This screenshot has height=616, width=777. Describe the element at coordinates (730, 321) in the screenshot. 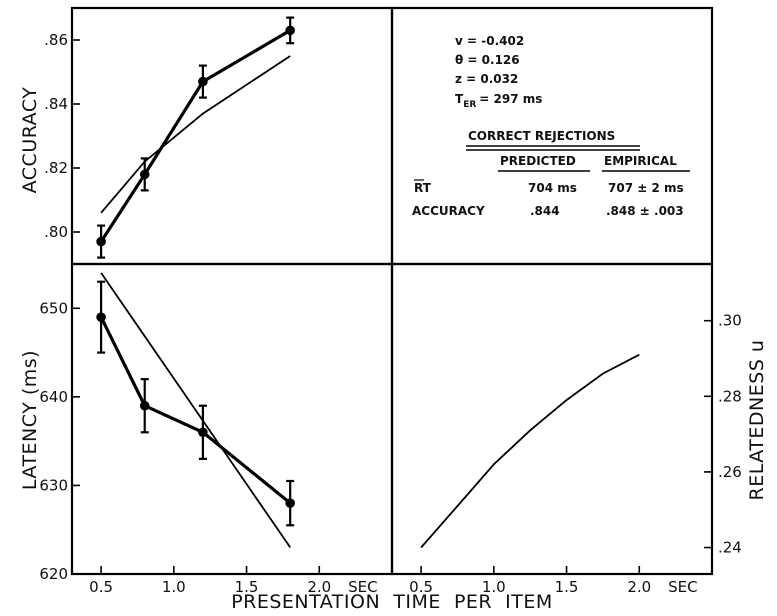

I see `rel-ytick-label-3: .30` at that location.